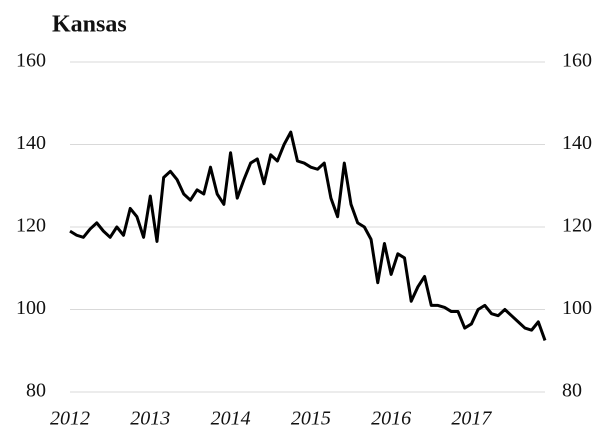 The image size is (610, 436). I want to click on y2-tick-label: 80, so click(572, 391).